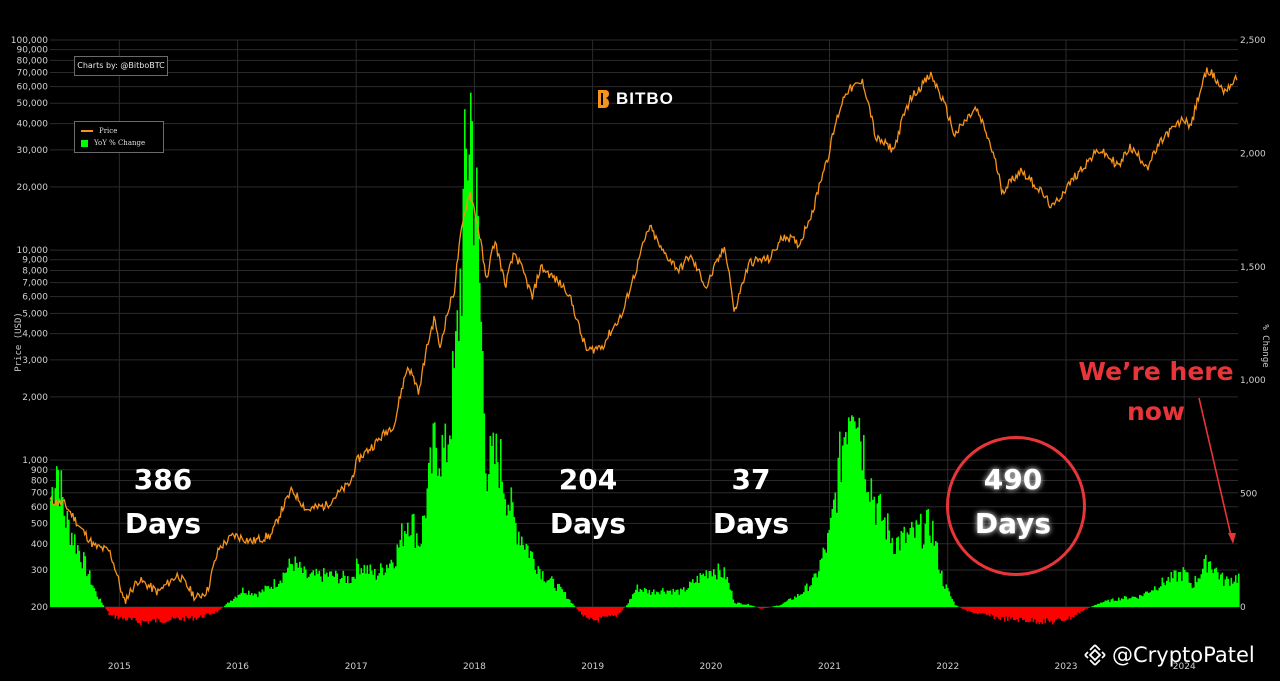 Image resolution: width=1280 pixels, height=681 pixels. I want to click on annotation-490-days: 490 Days, so click(1013, 501).